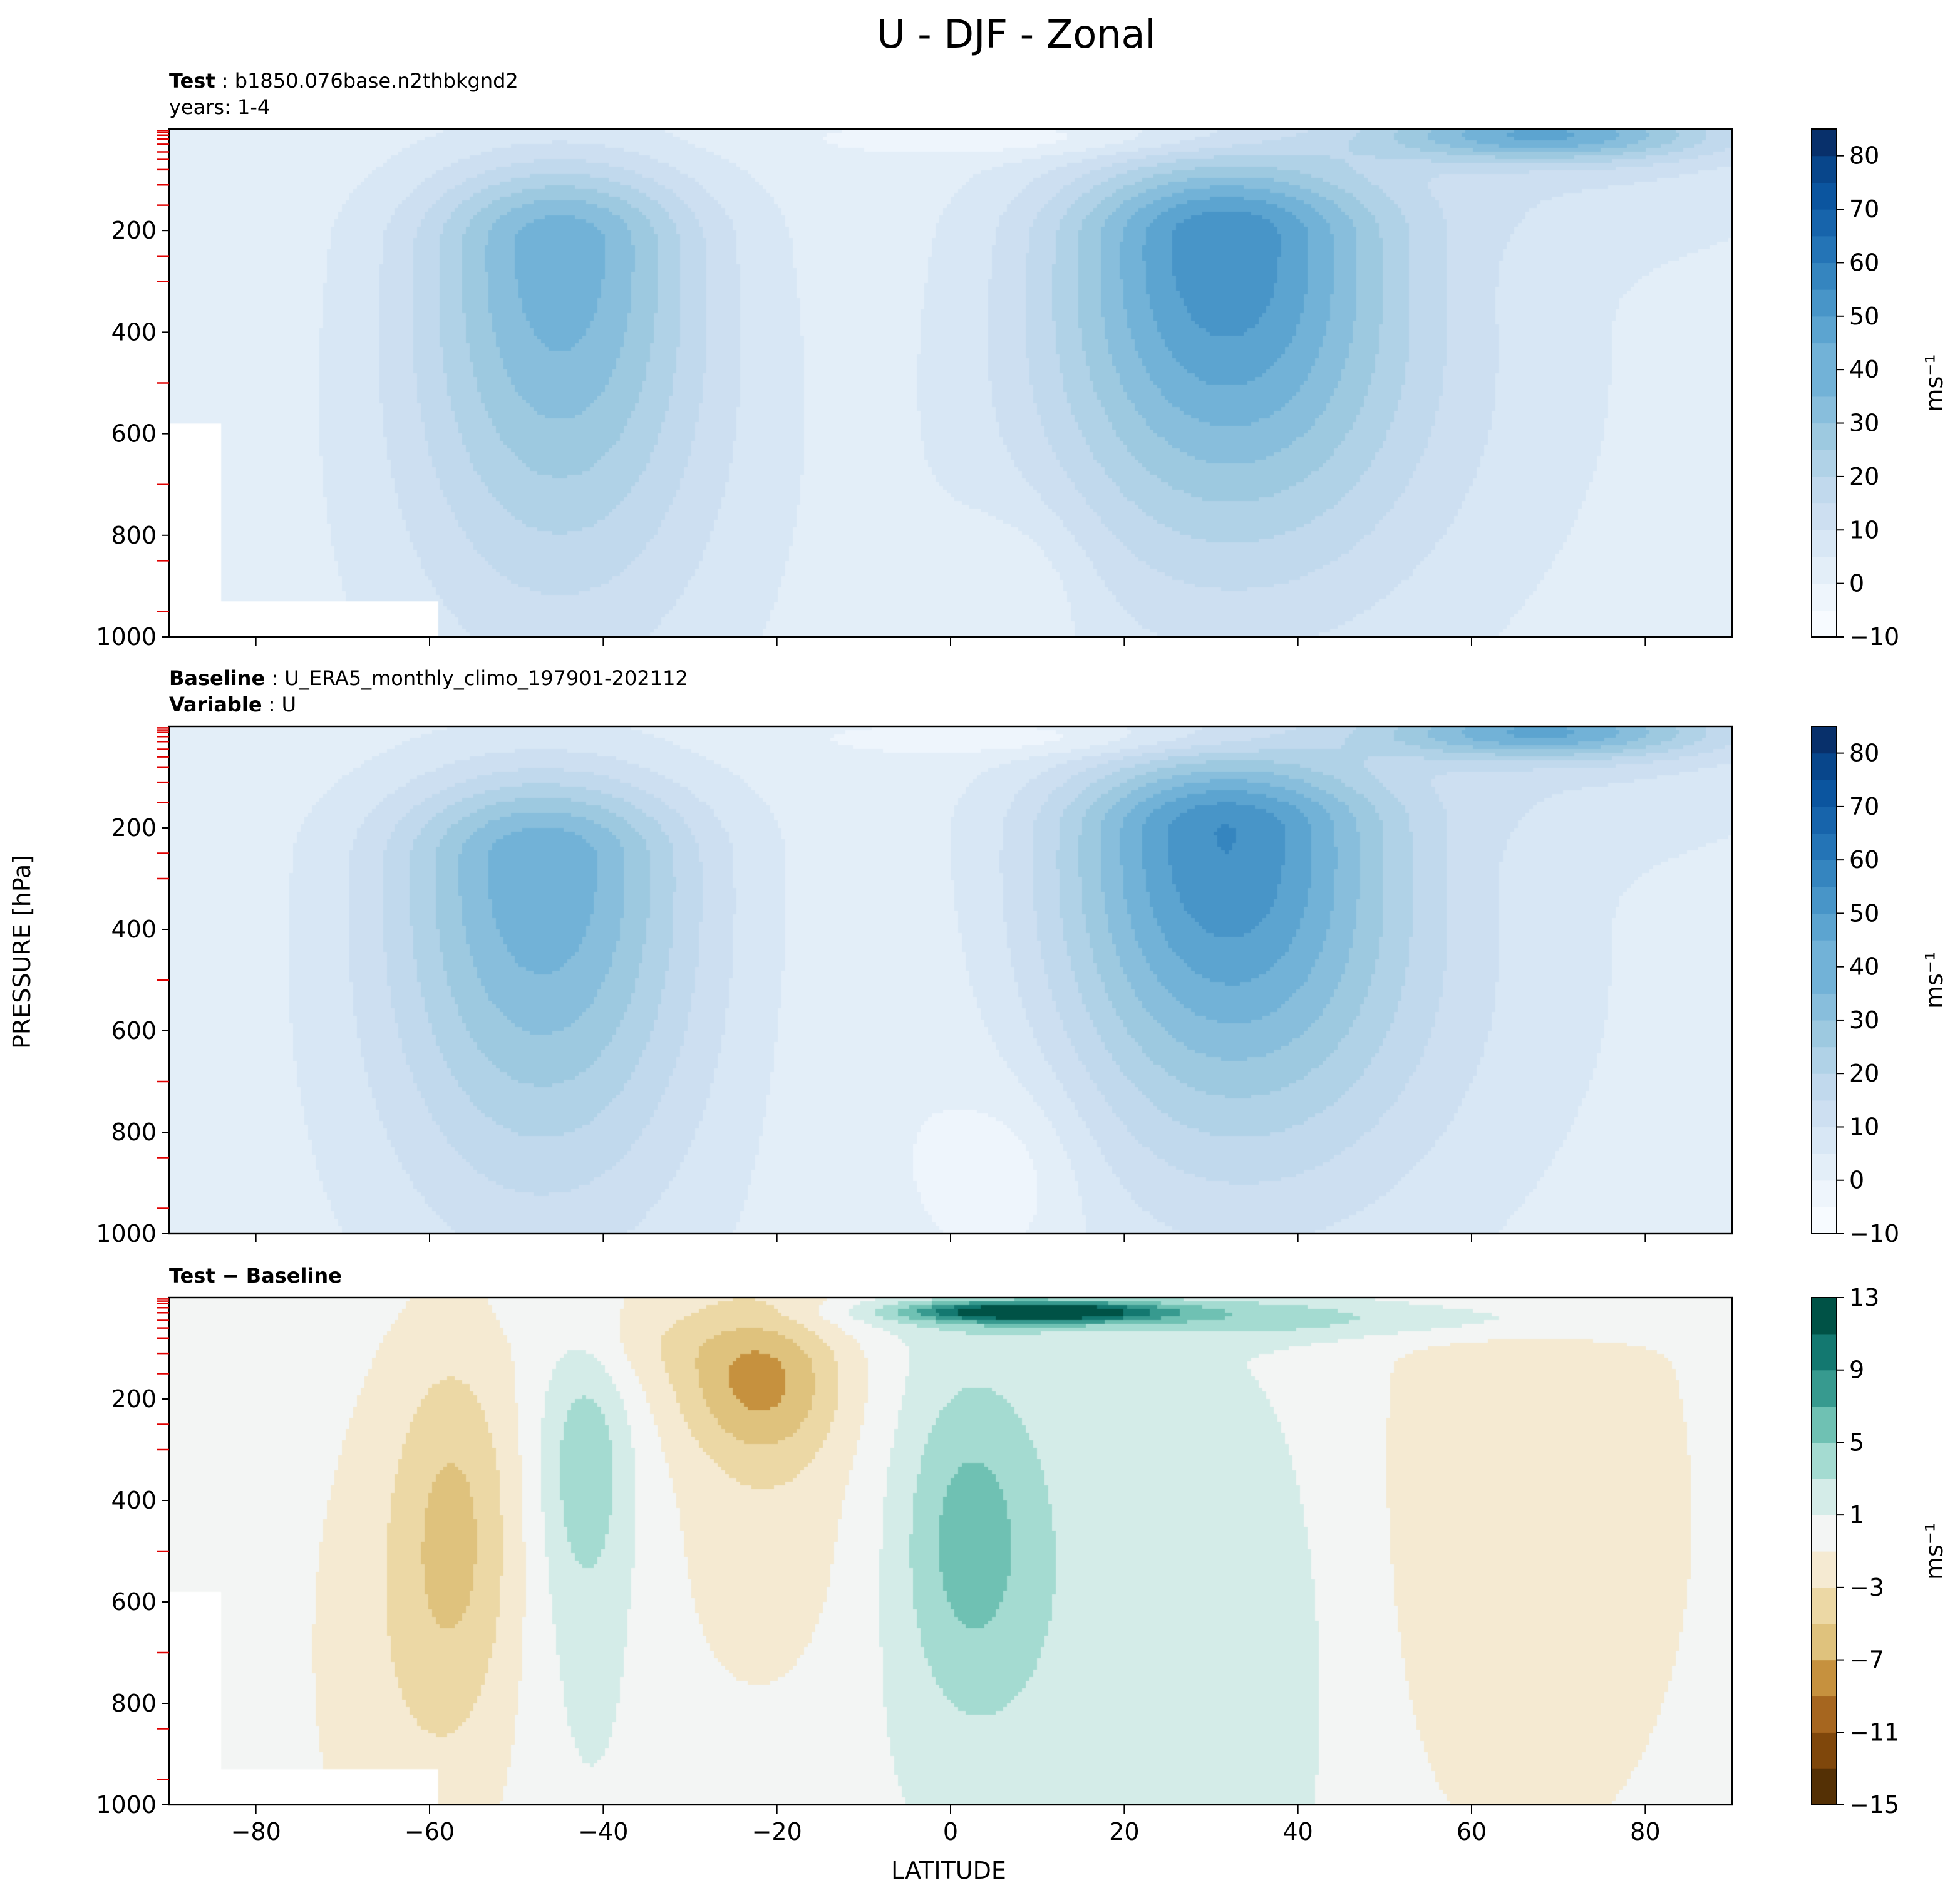 This screenshot has height=1900, width=1960. I want to click on colorbar-tick-label: 9, so click(1857, 1370).